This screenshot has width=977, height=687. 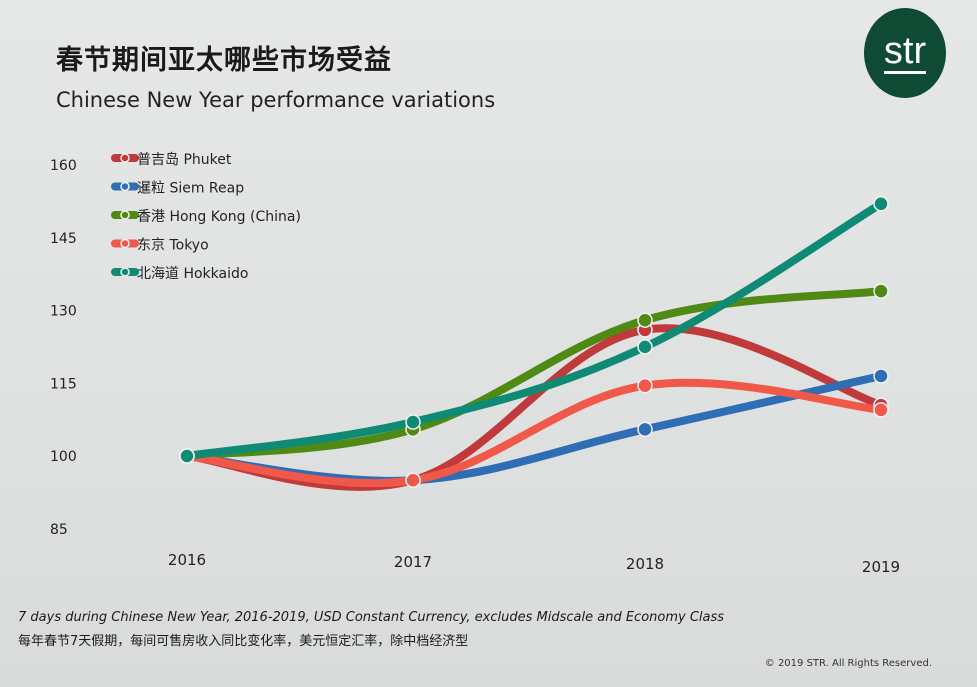 What do you see at coordinates (243, 641) in the screenshot?
I see `footnote-chinese: 每年春节7天假期，每间可售房收入同比变化率，美元恒定汇率，除中档经济型` at bounding box center [243, 641].